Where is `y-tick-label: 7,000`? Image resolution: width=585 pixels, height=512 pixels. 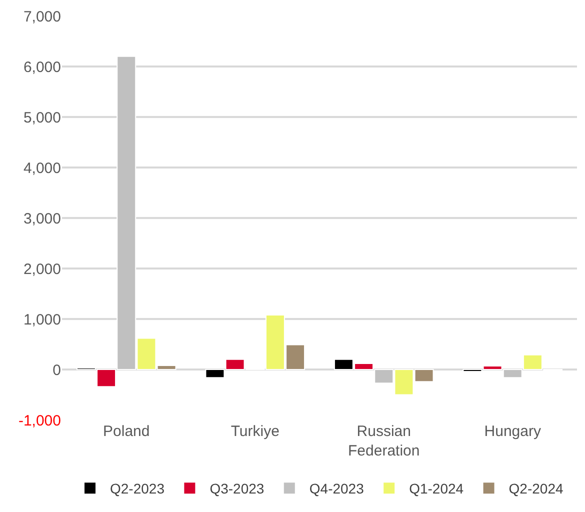
y-tick-label: 7,000 is located at coordinates (42, 17).